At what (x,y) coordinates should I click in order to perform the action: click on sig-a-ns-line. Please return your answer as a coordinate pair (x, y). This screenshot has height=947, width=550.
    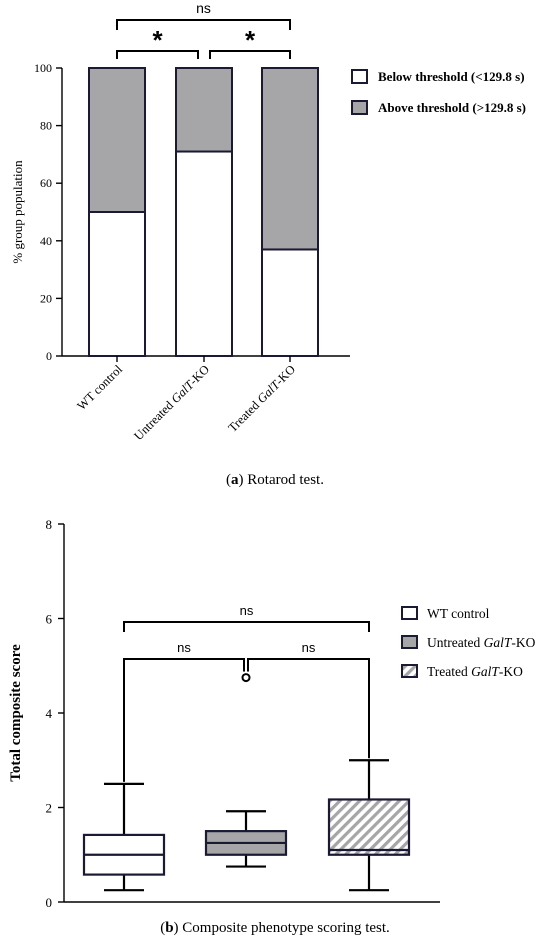
    Looking at the image, I should click on (203, 24).